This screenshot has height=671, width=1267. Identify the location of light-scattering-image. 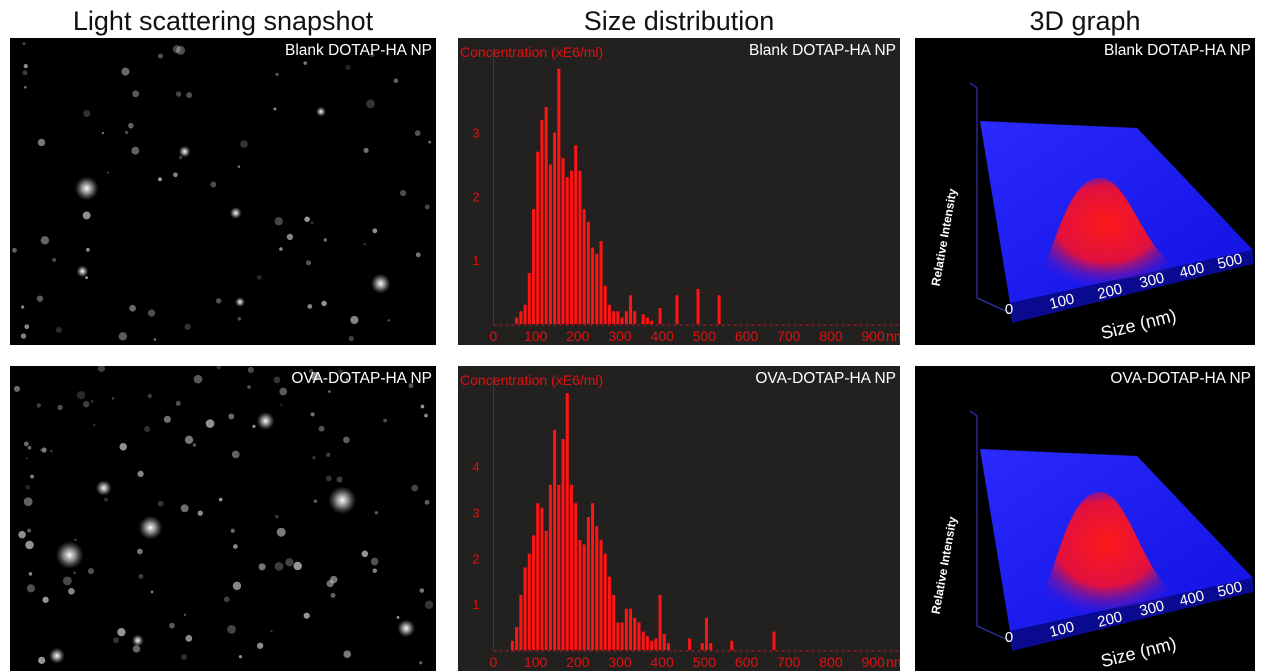
(222, 192).